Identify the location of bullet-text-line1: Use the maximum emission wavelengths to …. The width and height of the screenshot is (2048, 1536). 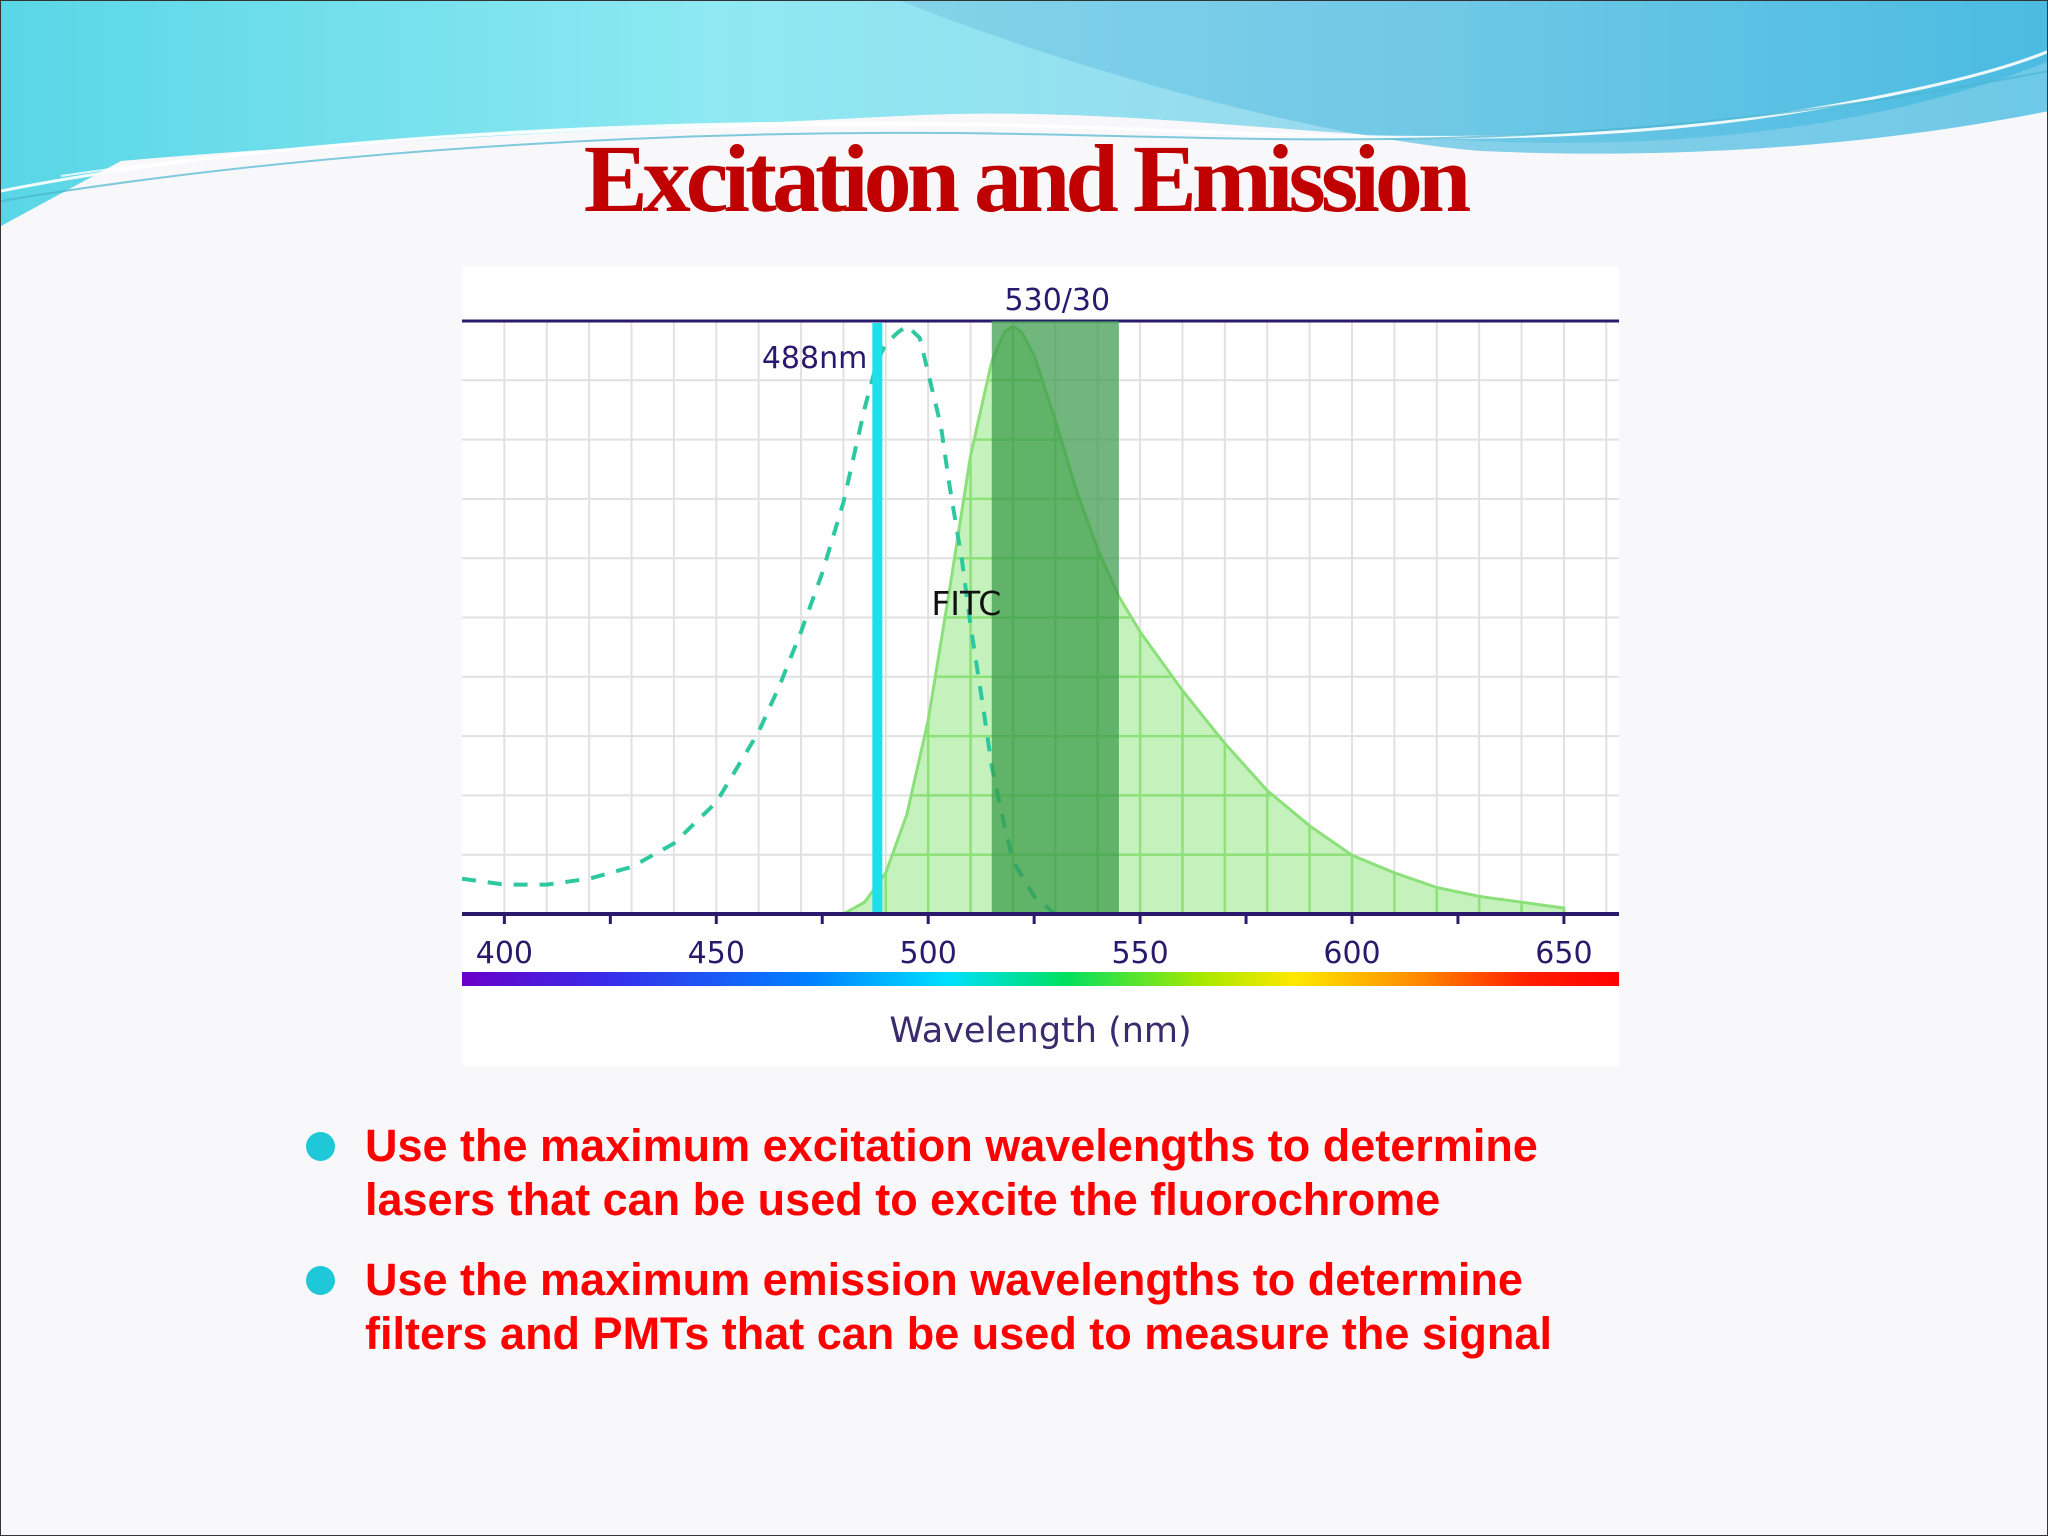
(944, 1279).